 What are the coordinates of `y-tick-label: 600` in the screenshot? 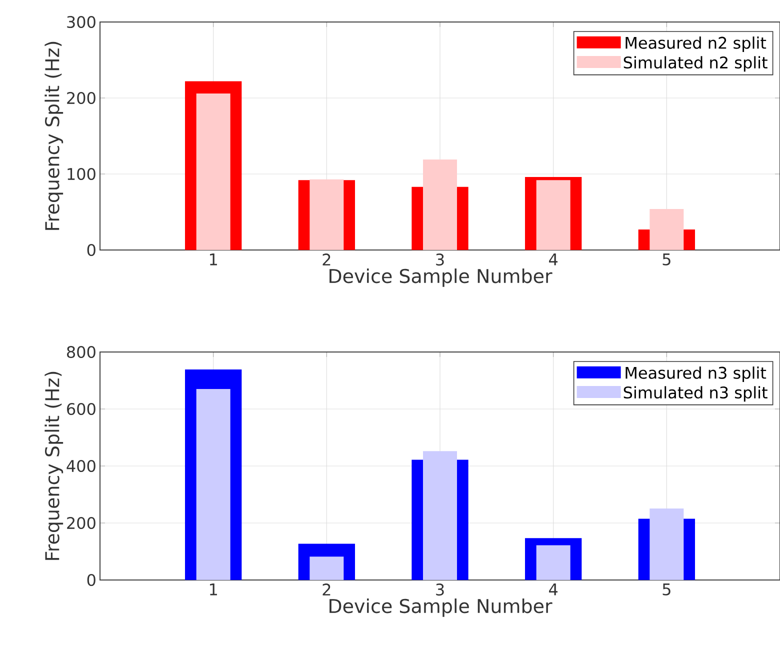 It's located at (81, 409).